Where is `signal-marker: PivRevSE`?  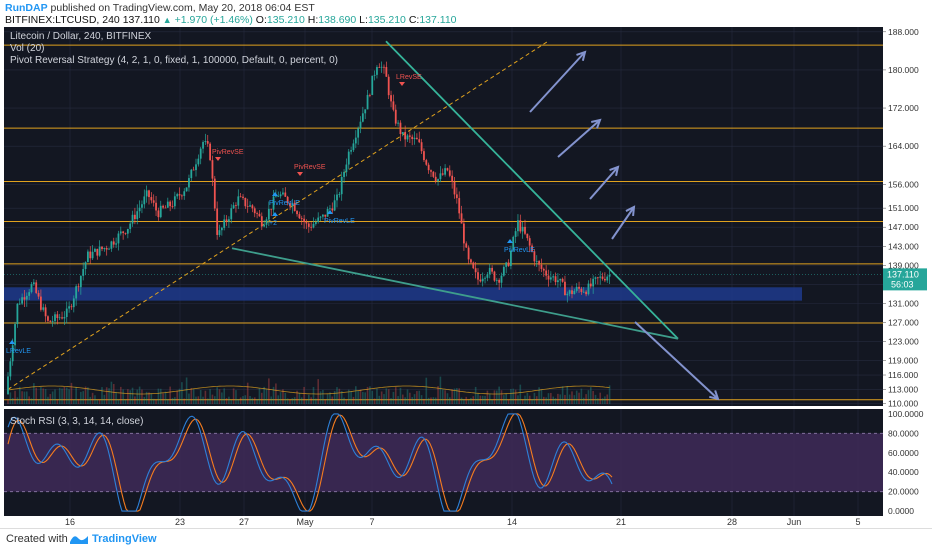 signal-marker: PivRevSE is located at coordinates (228, 155).